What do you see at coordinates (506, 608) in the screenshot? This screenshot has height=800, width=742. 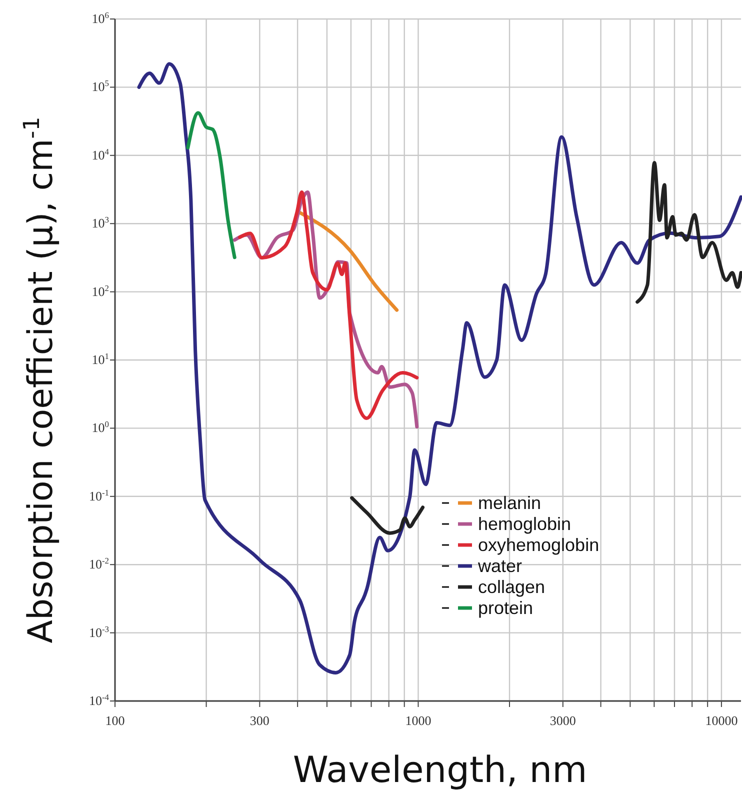 I see `legend-label: protein` at bounding box center [506, 608].